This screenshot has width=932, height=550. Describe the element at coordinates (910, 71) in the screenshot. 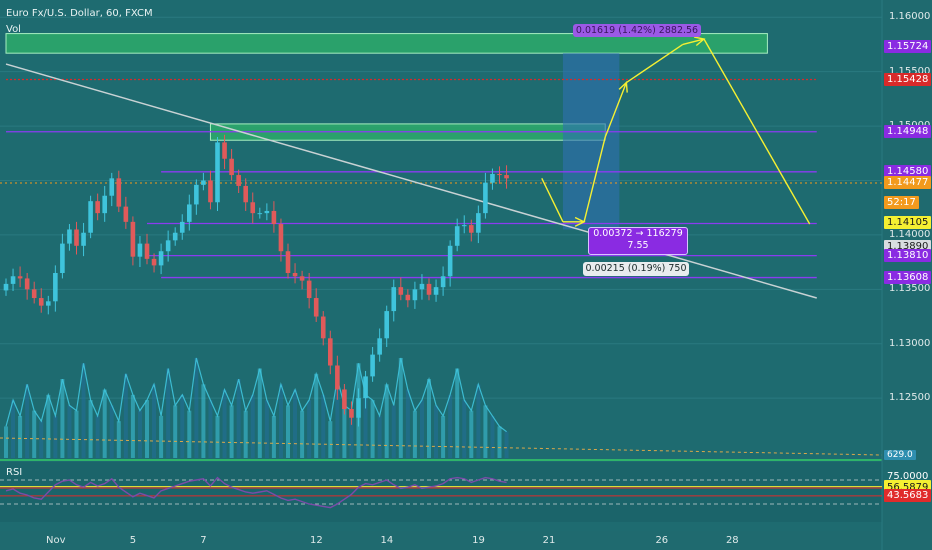

I see `price-tick-label: 1.15500` at that location.